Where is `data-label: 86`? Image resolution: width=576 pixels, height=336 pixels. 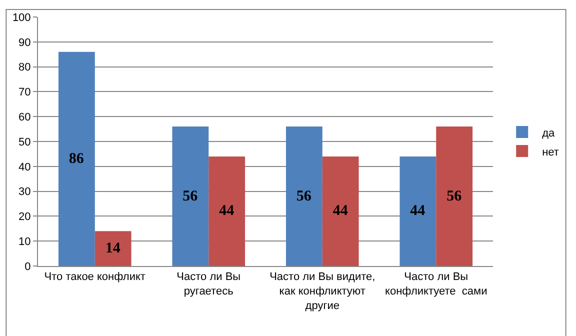 data-label: 86 is located at coordinates (76, 158).